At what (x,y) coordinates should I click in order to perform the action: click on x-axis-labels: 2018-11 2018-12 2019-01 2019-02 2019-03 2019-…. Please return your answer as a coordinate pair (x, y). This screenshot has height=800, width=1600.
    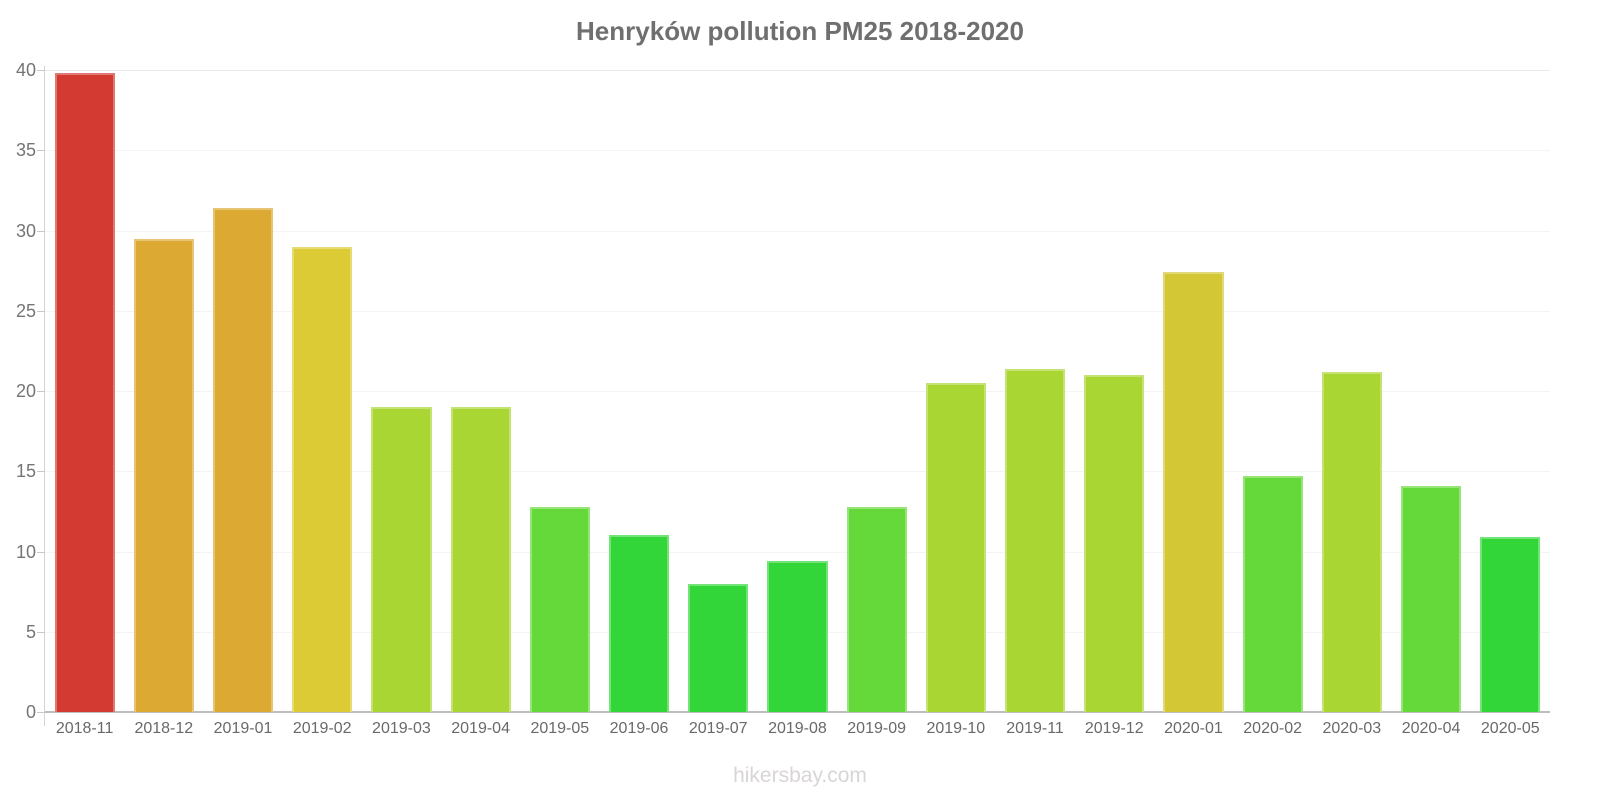
    Looking at the image, I should click on (797, 729).